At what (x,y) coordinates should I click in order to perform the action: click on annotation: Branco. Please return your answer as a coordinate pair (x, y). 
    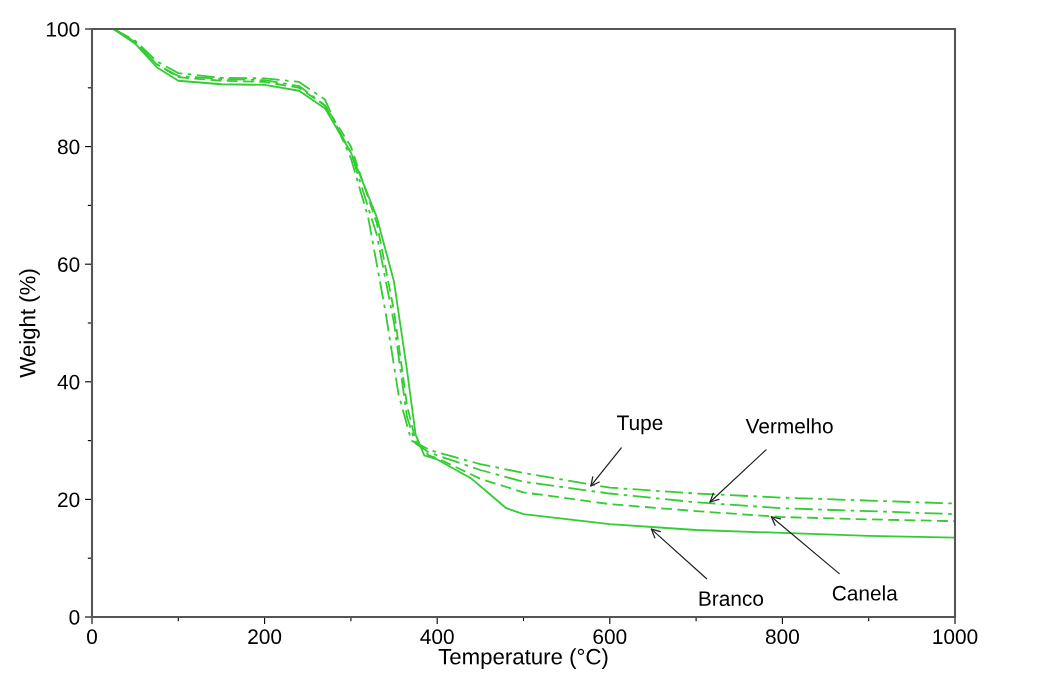
    Looking at the image, I should click on (731, 599).